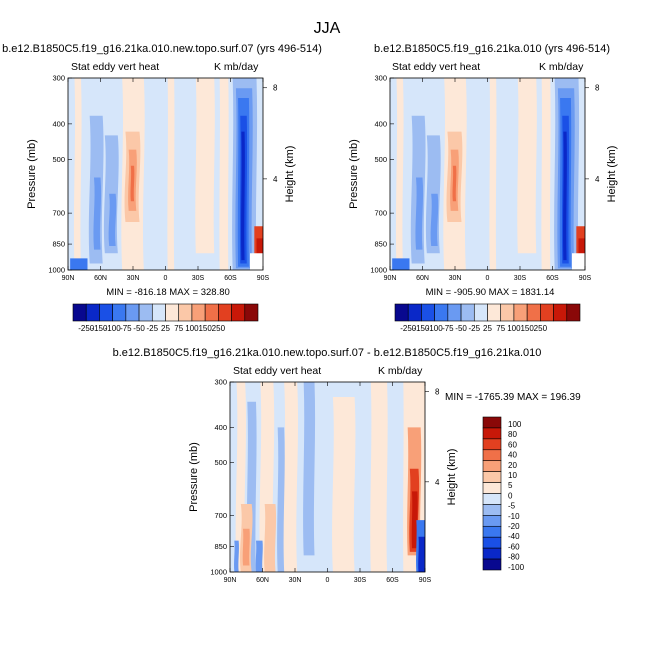  Describe the element at coordinates (115, 67) in the screenshot. I see `panel-top-left-left-label: Stat eddy vert heat` at that location.